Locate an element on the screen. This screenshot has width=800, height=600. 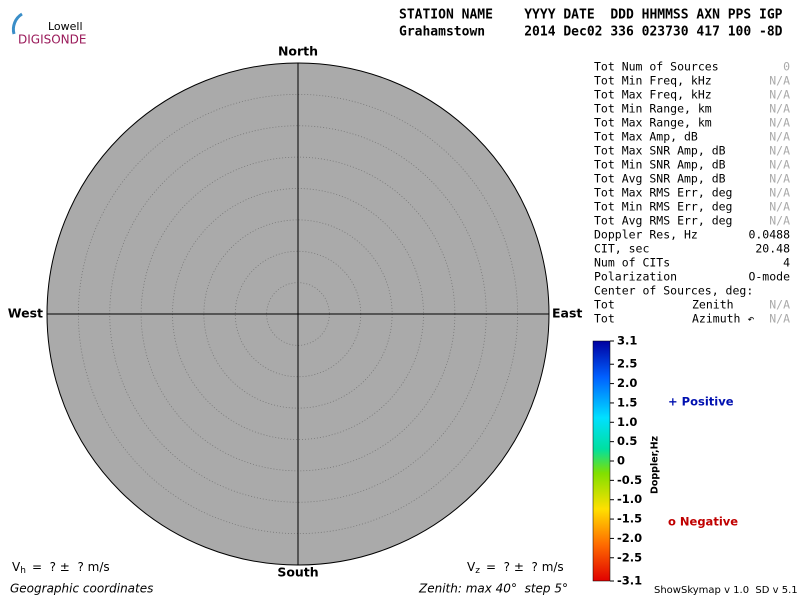
vh-sub: h is located at coordinates (23, 571).